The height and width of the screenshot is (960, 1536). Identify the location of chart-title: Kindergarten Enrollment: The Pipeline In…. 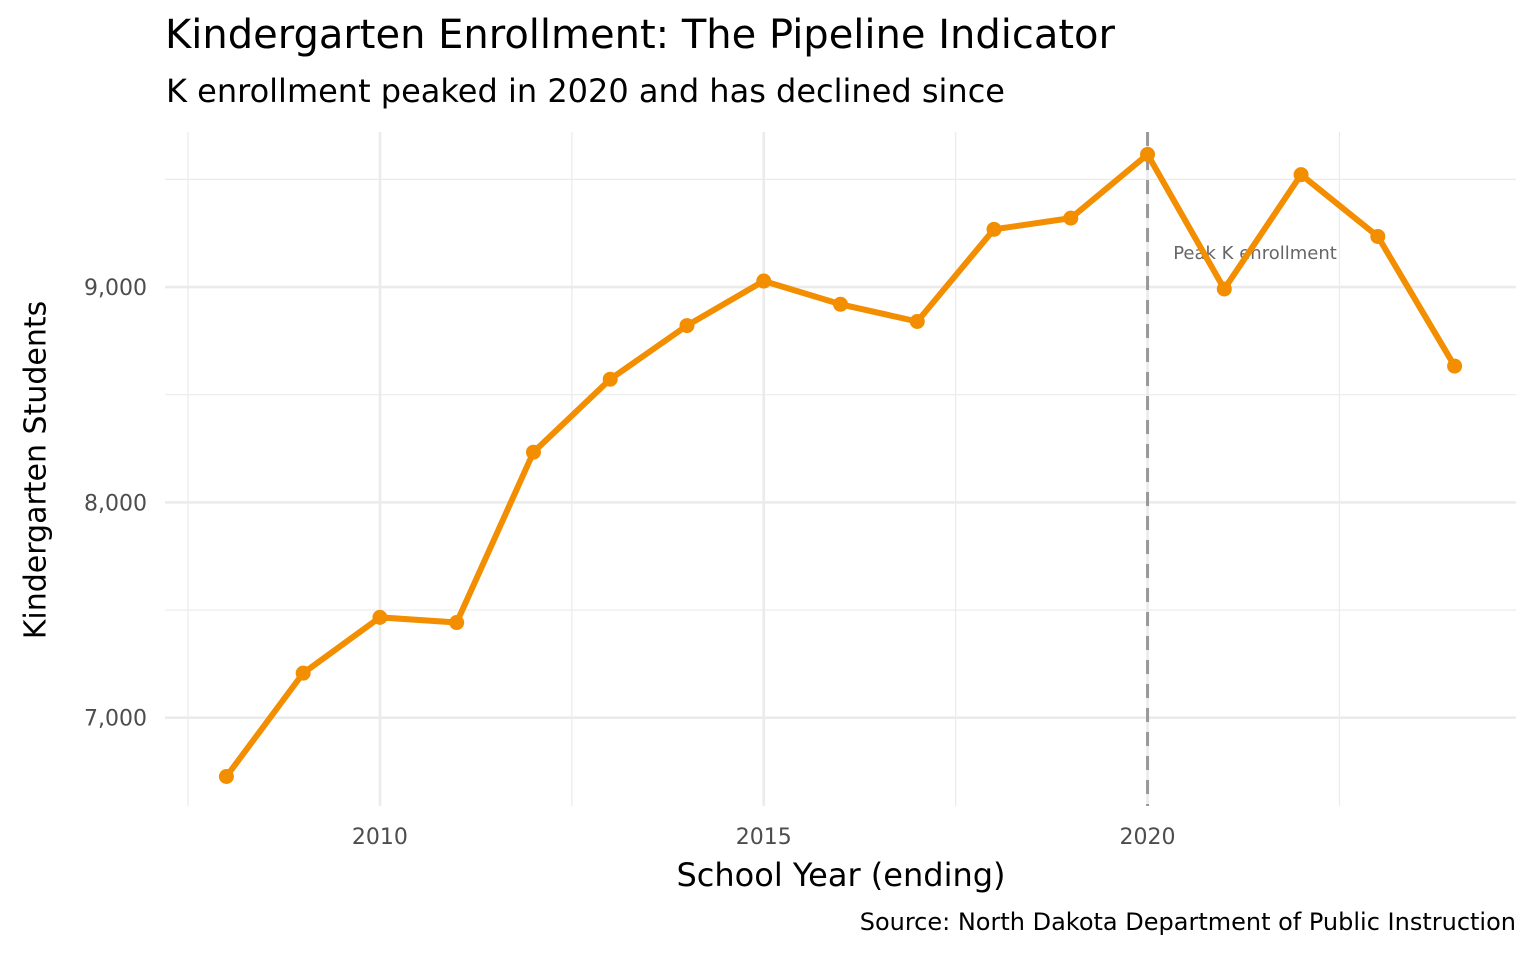
(640, 35).